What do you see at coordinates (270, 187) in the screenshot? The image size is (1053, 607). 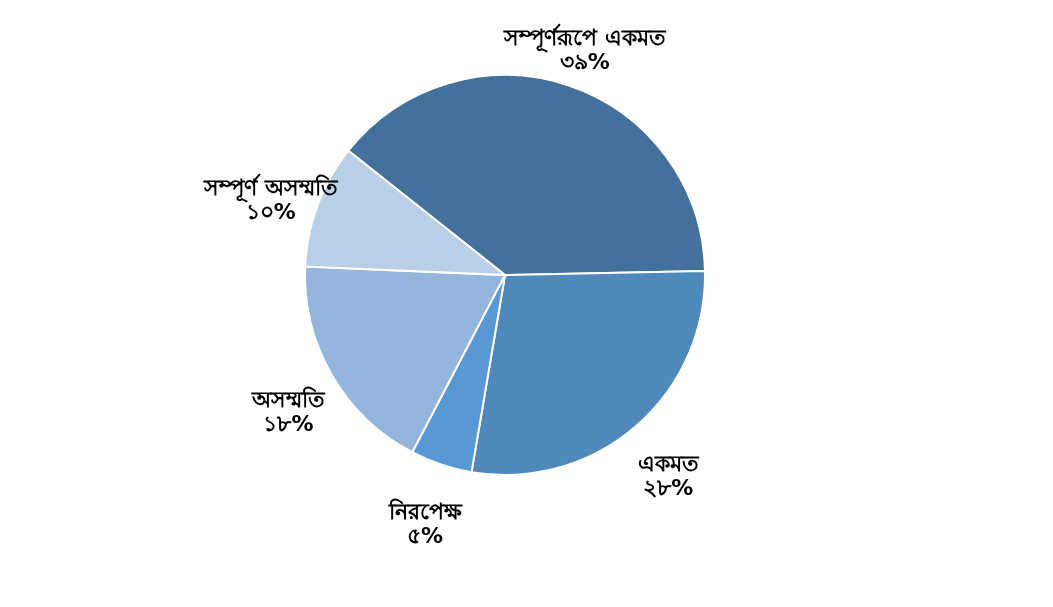 I see `slice-label: সম্পূর্ণ অসম্মতি` at bounding box center [270, 187].